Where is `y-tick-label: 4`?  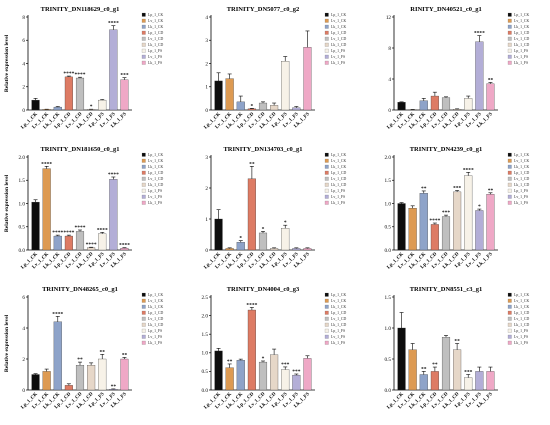 y-tick-label: 4 is located at coordinates (206, 18).